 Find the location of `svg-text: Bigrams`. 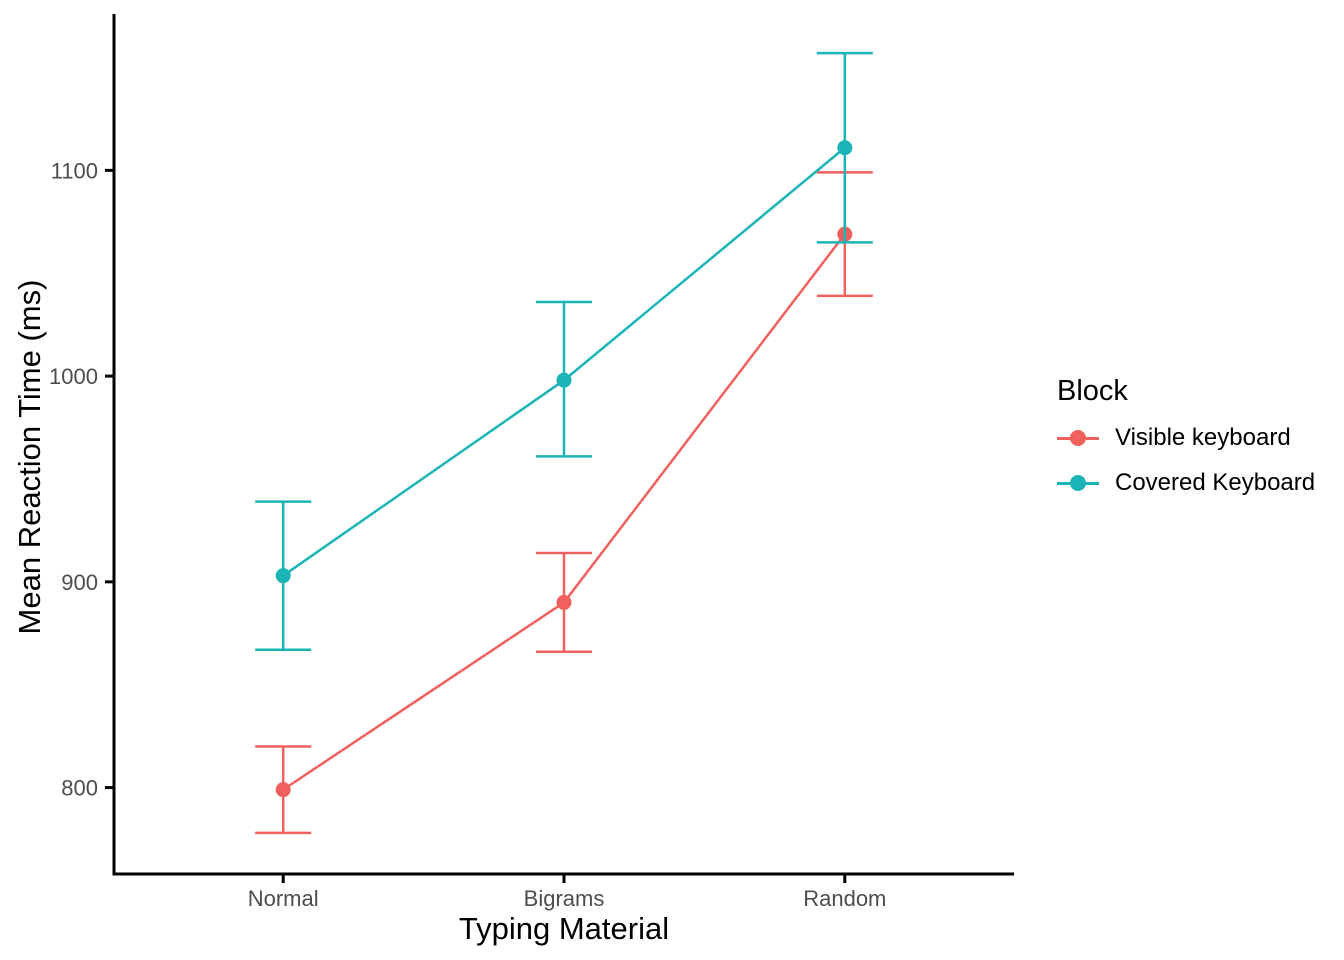

svg-text: Bigrams is located at coordinates (564, 898).